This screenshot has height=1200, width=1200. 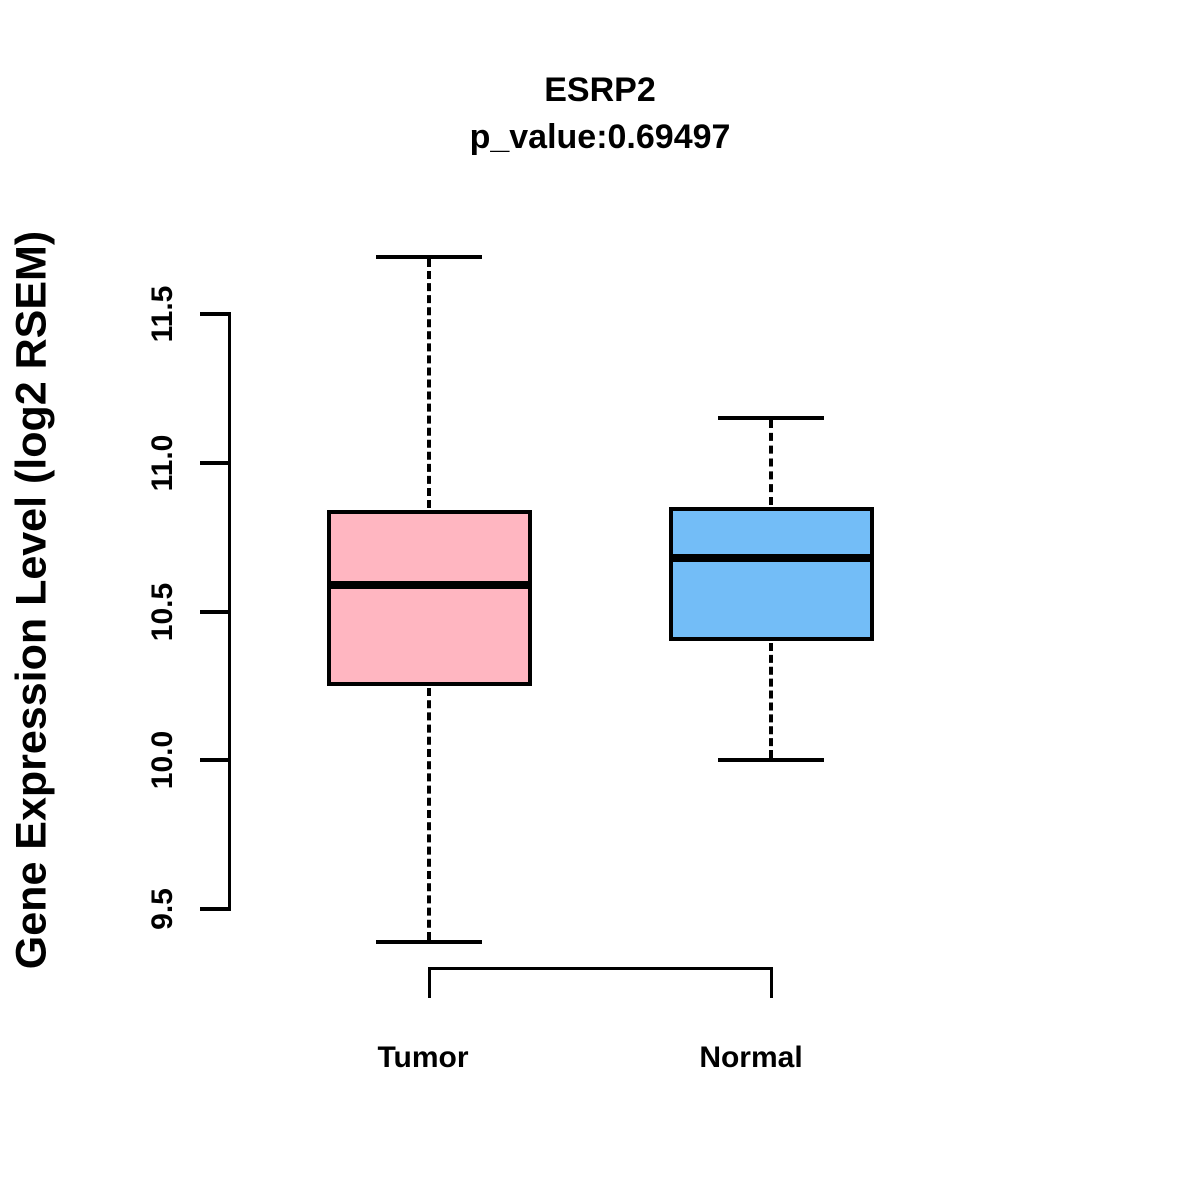 I want to click on chart-subtitle: p_value:0.69497, so click(x=600, y=137).